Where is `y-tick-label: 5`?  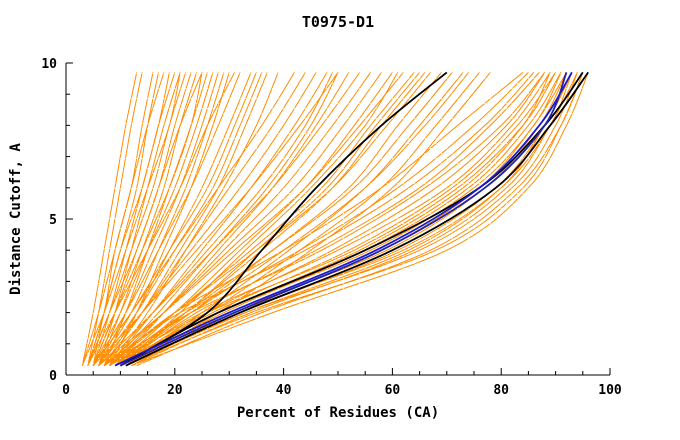
y-tick-label: 5 is located at coordinates (53, 220).